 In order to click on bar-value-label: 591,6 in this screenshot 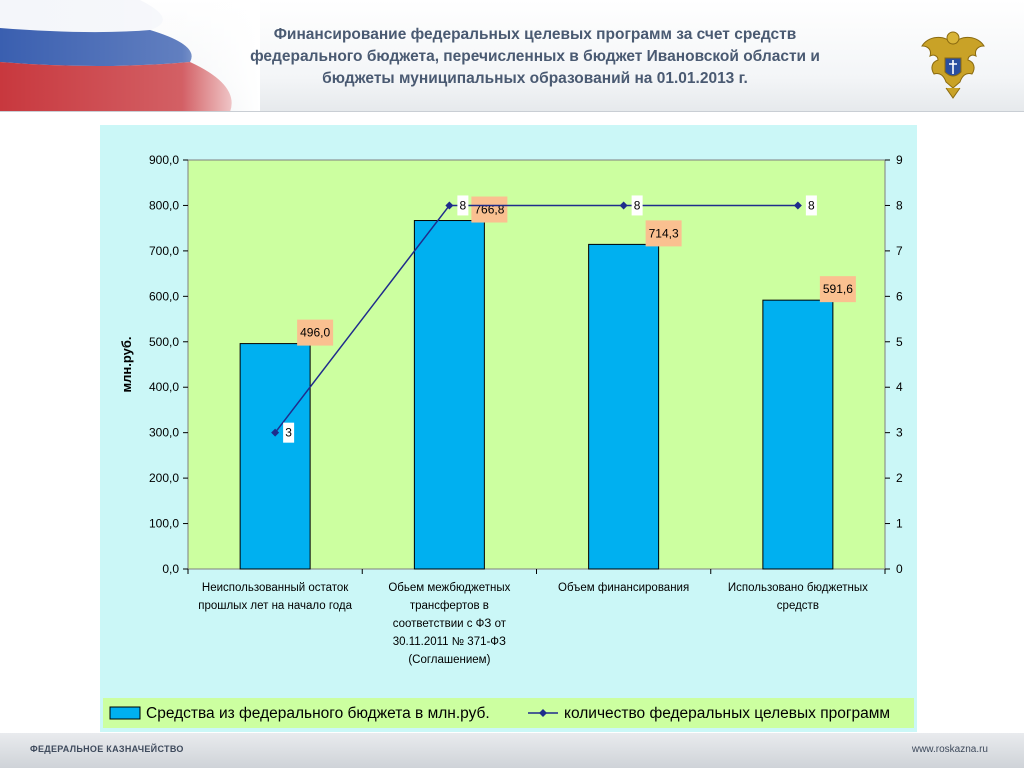, I will do `click(838, 289)`.